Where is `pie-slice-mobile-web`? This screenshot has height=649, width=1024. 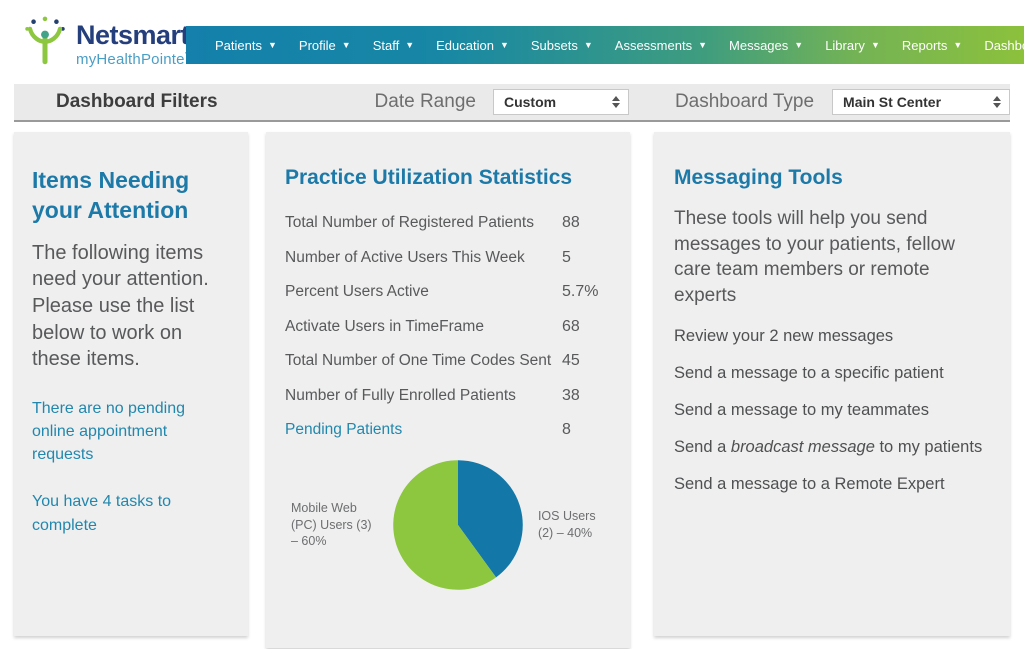
pie-slice-mobile-web is located at coordinates (445, 525).